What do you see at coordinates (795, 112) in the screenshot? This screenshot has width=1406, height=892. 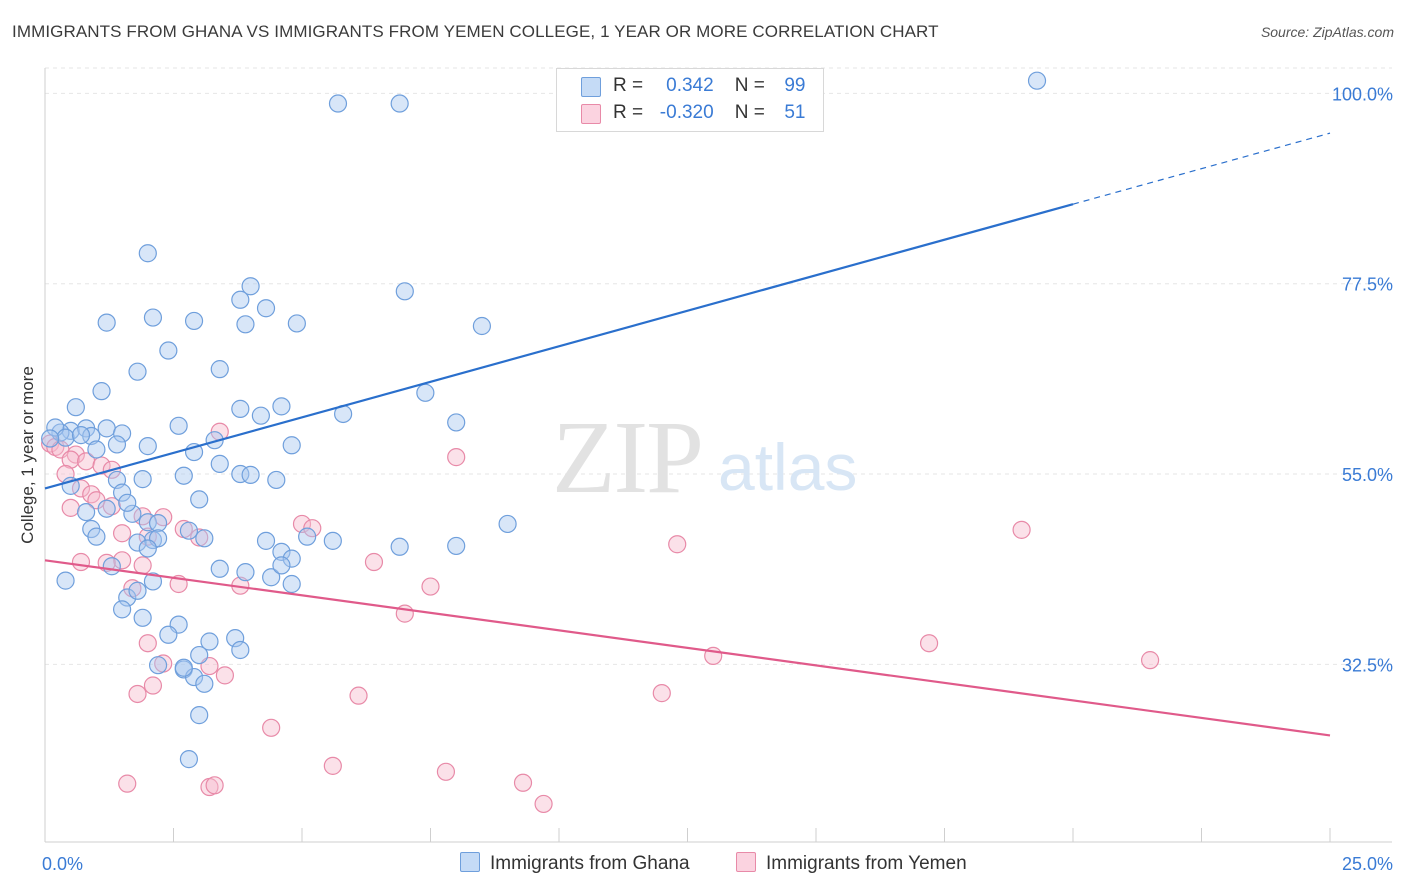 I see `legend-n-value-yemen: 51` at bounding box center [795, 112].